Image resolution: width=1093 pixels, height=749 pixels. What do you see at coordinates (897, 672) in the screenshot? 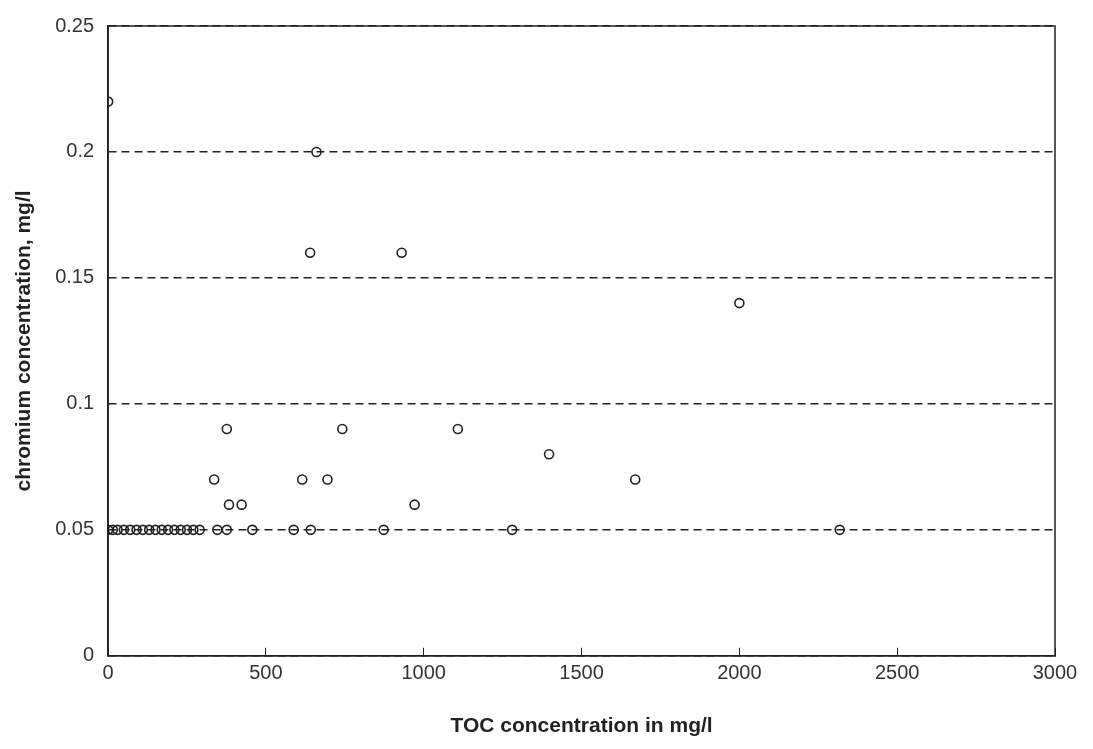
I see `x-tick-label: 2500` at bounding box center [897, 672].